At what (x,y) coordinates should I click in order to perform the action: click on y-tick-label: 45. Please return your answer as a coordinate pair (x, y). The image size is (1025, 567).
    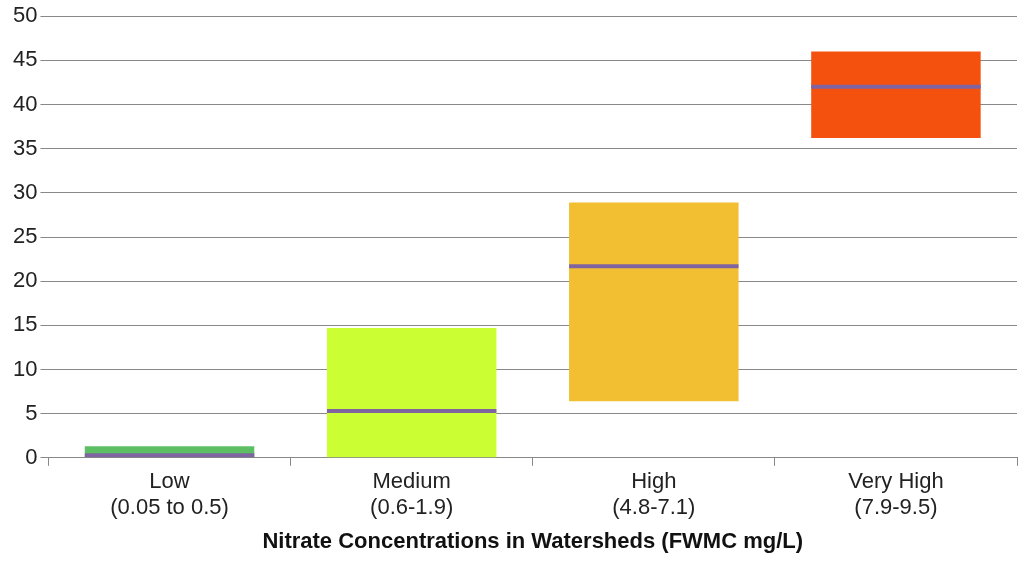
    Looking at the image, I should click on (25, 59).